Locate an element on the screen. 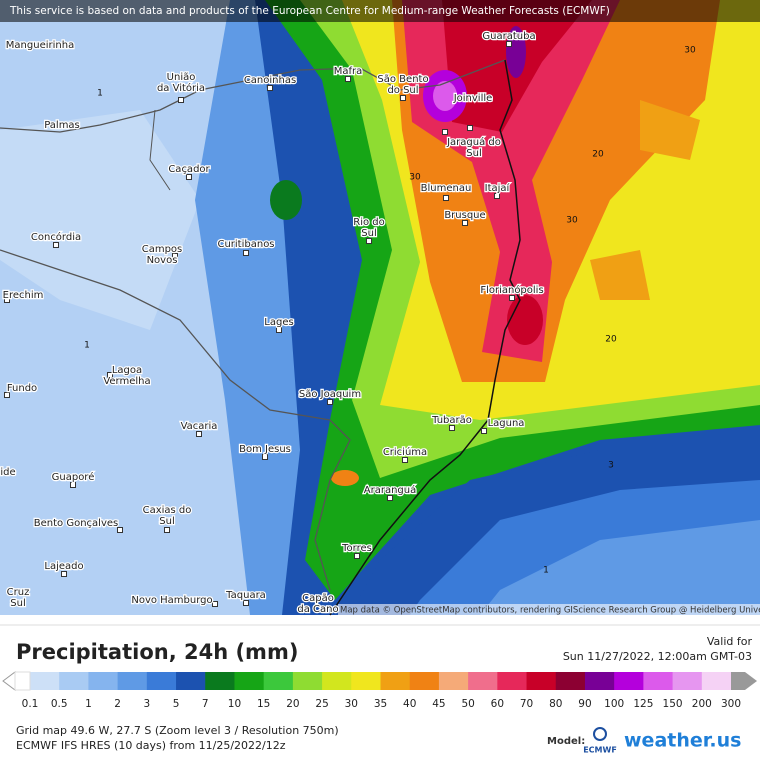 The height and width of the screenshot is (764, 760). city-label: São Bento is located at coordinates (402, 79).